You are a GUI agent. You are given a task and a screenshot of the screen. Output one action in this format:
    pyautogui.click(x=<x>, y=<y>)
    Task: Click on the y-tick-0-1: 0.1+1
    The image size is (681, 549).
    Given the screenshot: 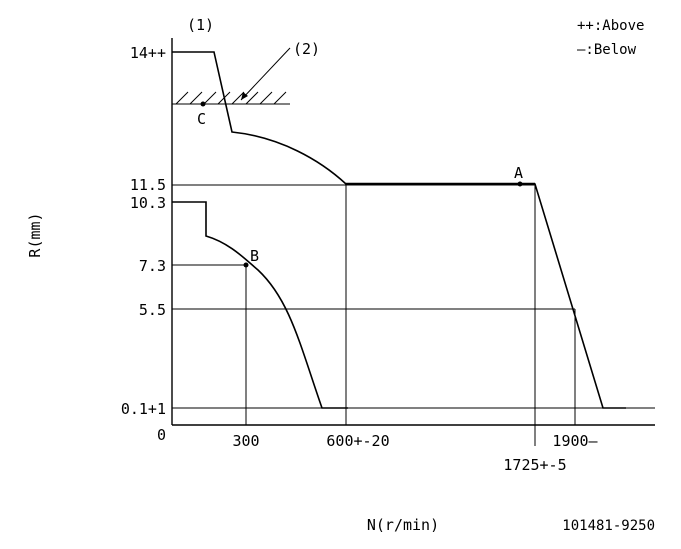 What is the action you would take?
    pyautogui.click(x=143, y=409)
    